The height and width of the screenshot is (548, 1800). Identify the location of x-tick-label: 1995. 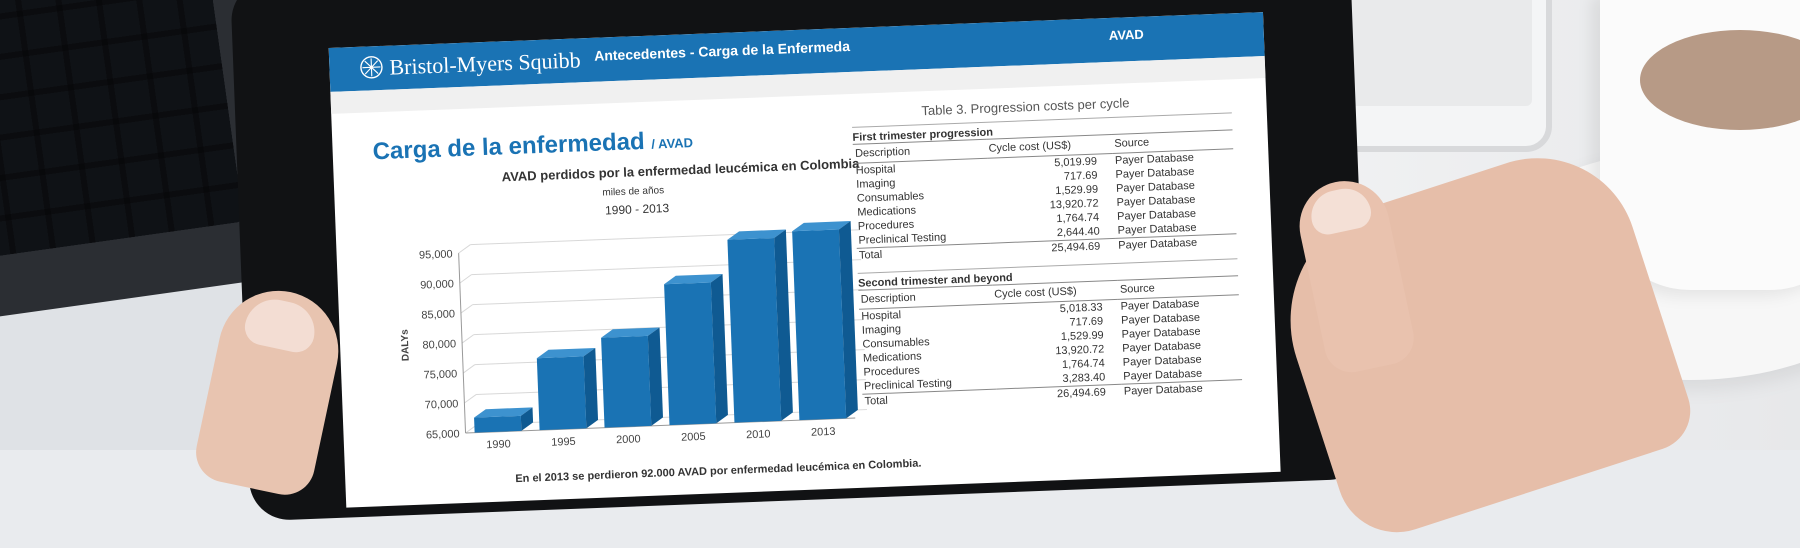
(563, 442).